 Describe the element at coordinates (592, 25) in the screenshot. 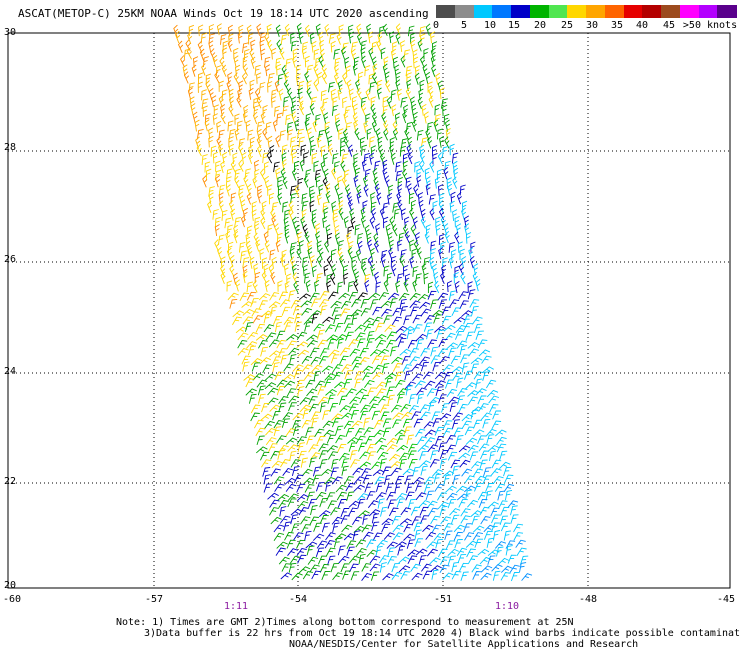

I see `legend-label: 30` at that location.